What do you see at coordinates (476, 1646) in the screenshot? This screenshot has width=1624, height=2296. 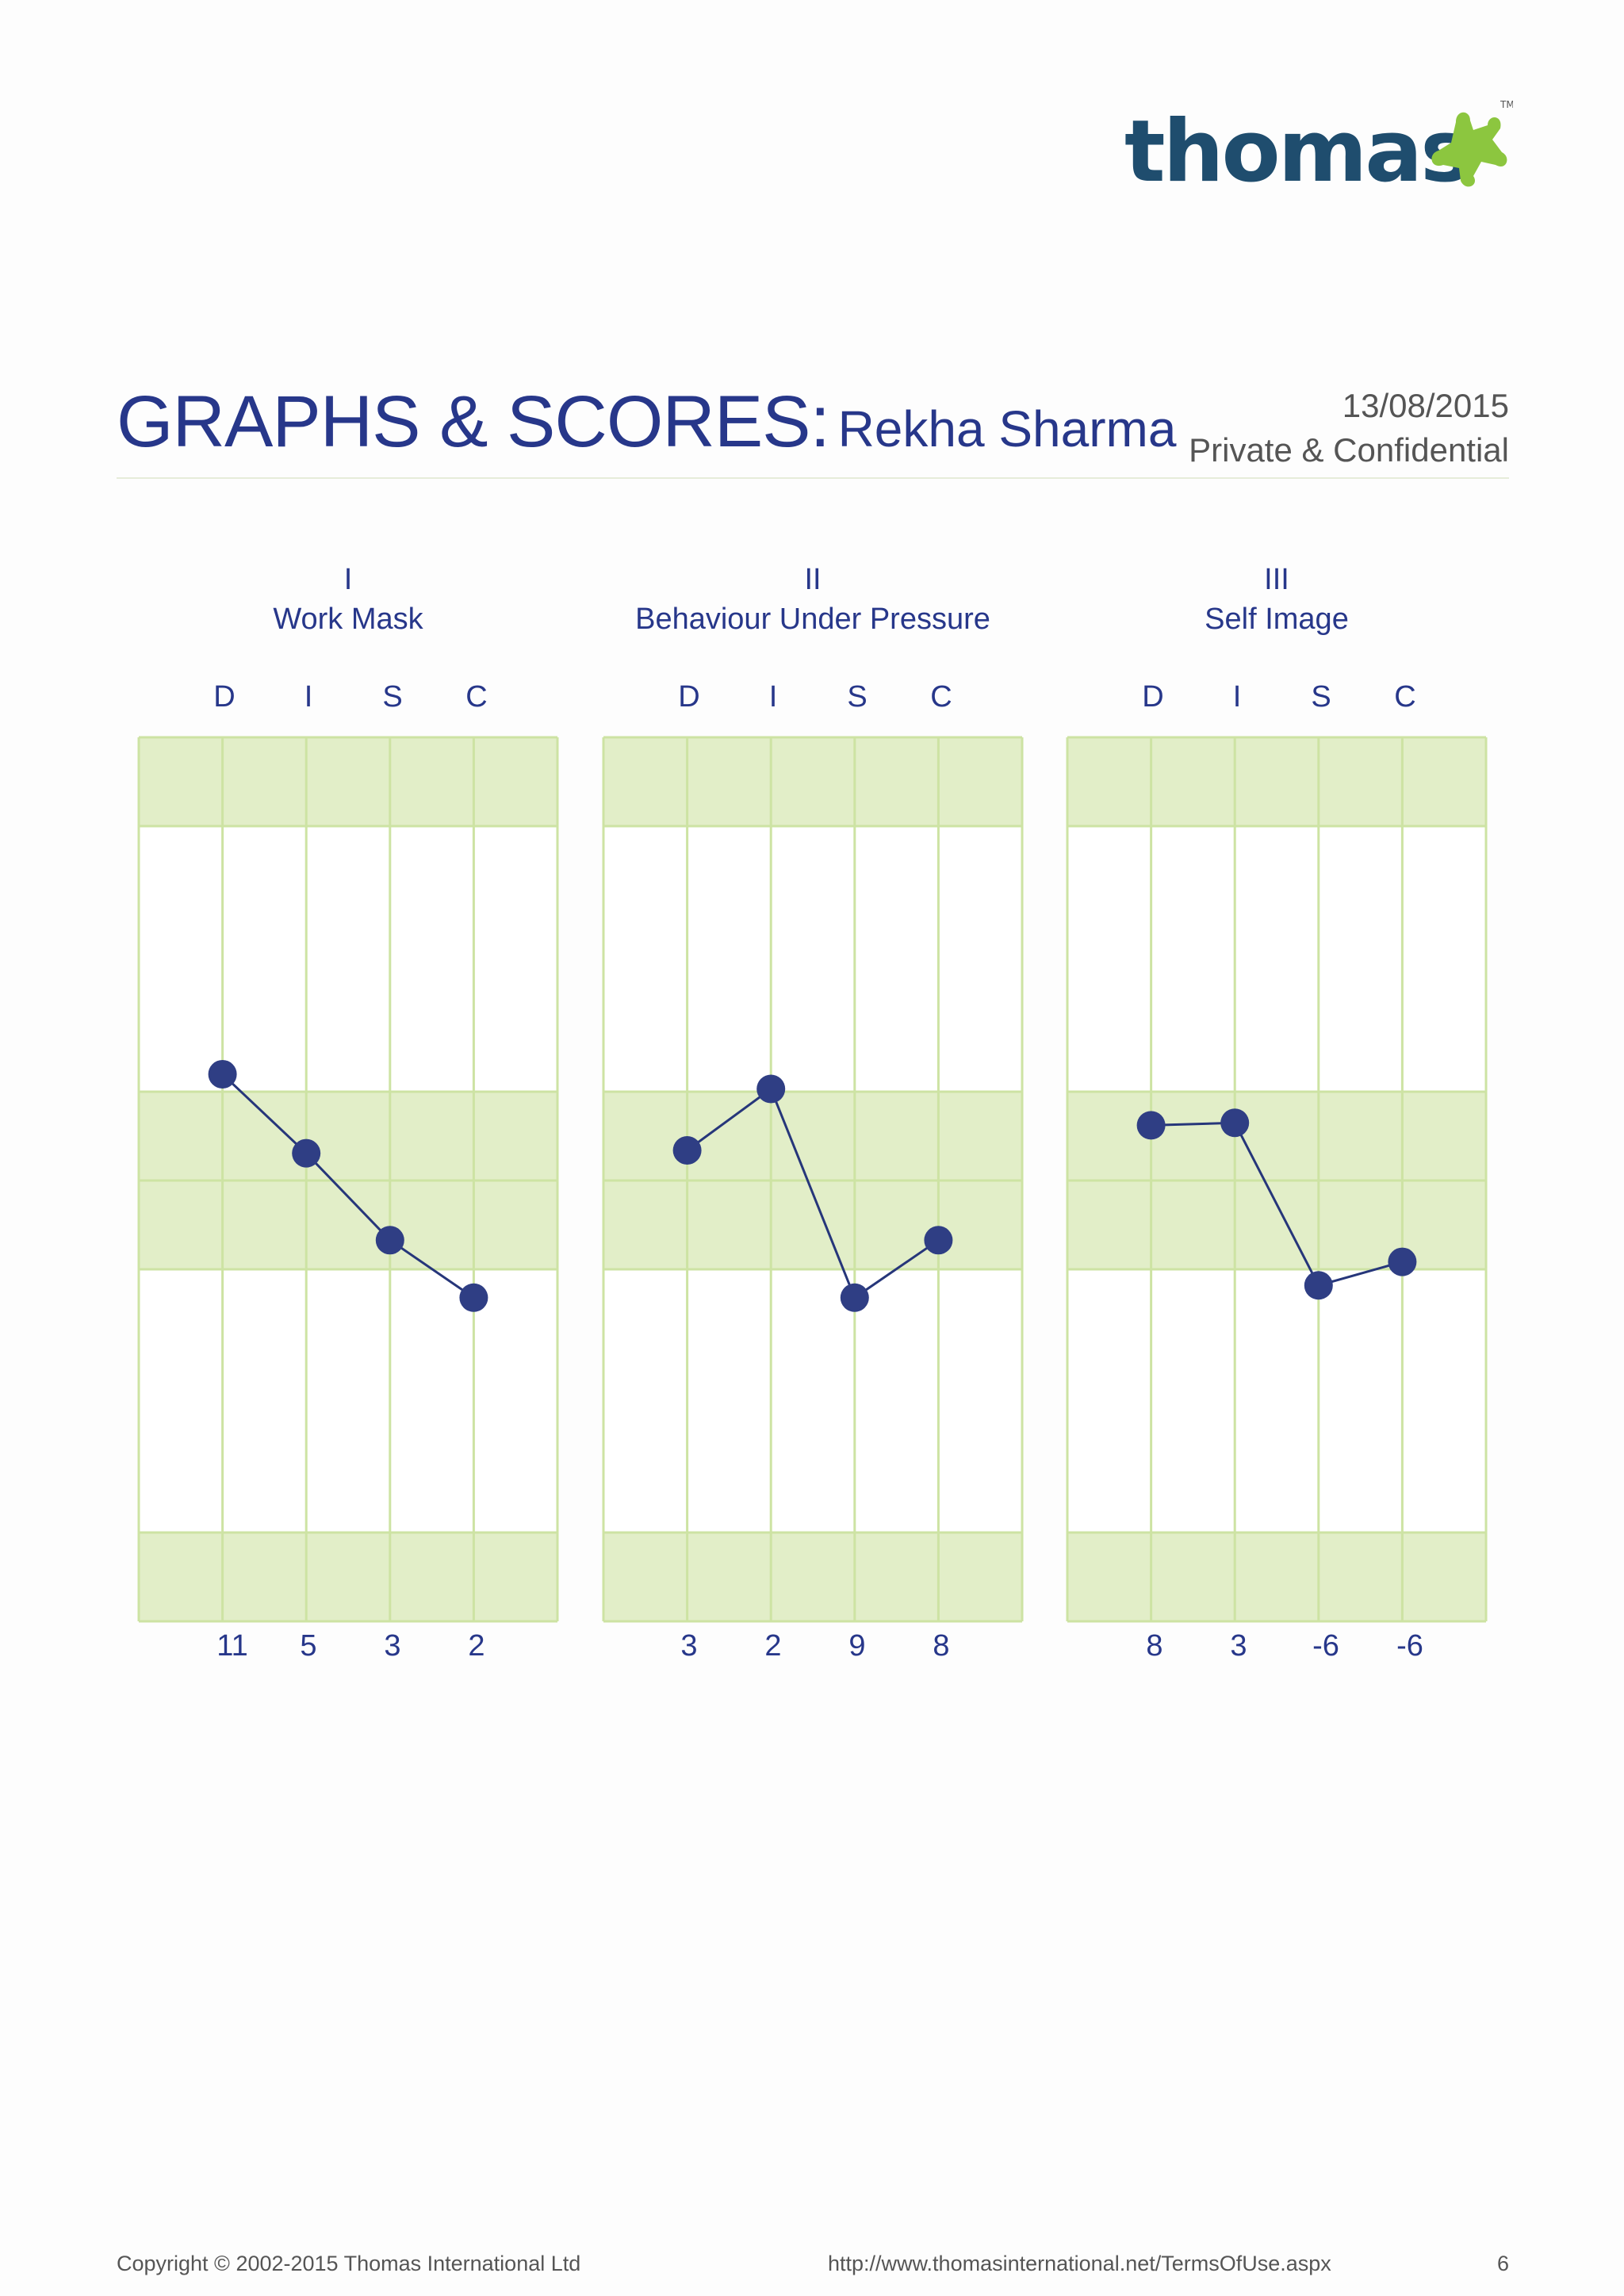 I see `score-label-c: 2` at bounding box center [476, 1646].